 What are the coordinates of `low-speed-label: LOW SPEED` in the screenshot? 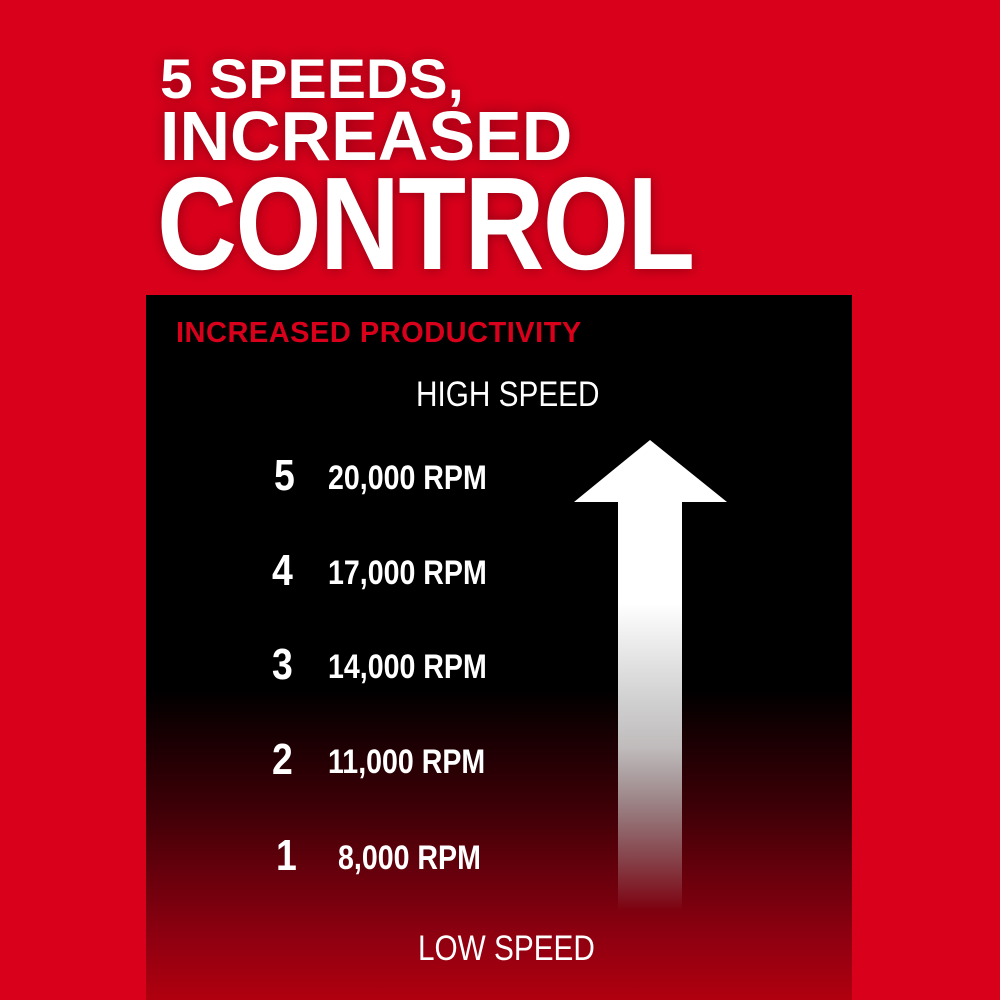 It's located at (506, 948).